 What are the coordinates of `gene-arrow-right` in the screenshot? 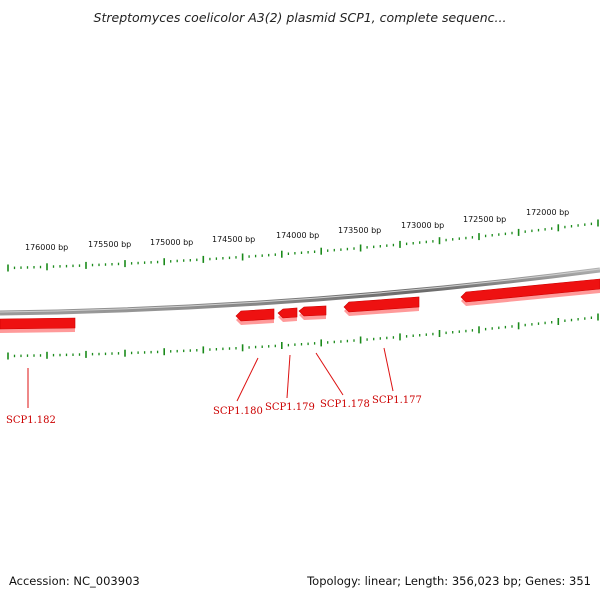 It's located at (530, 292).